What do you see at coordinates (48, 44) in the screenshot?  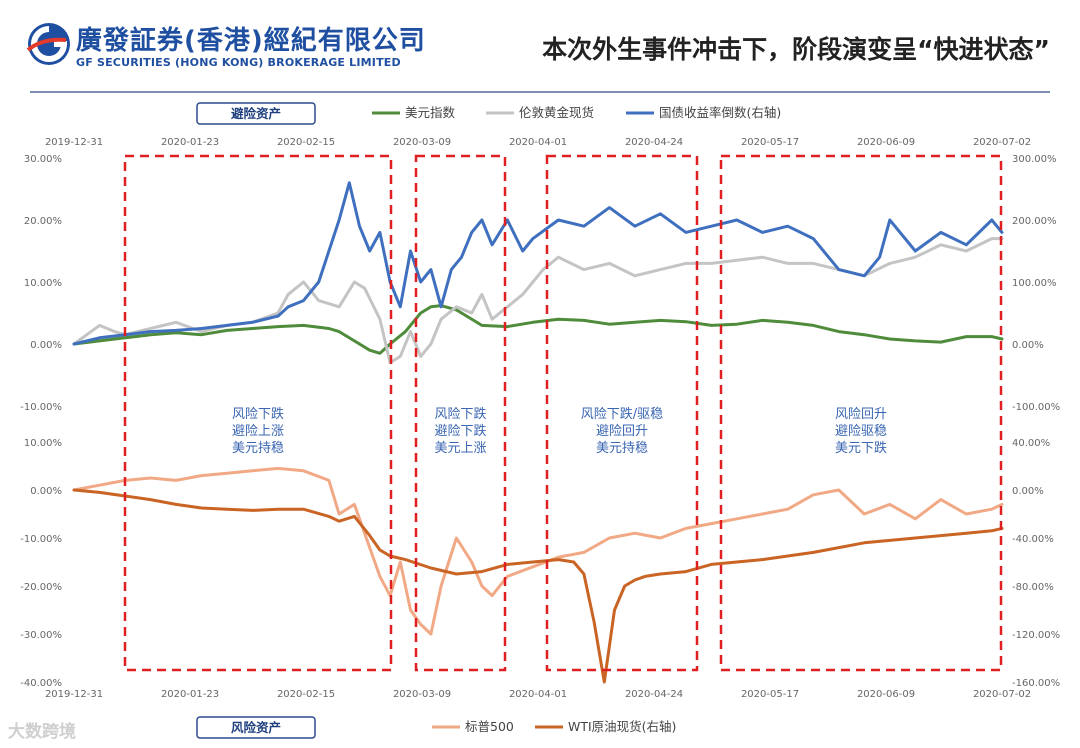 I see `gf-logo-icon` at bounding box center [48, 44].